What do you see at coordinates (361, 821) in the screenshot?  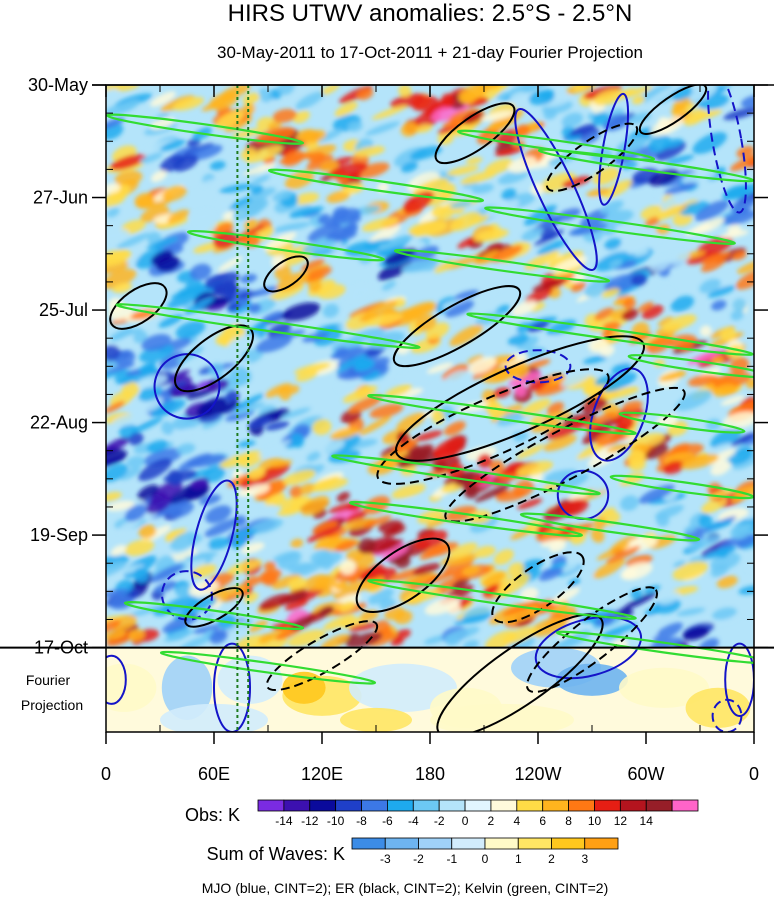 I see `obs-colorbar-label: -8` at bounding box center [361, 821].